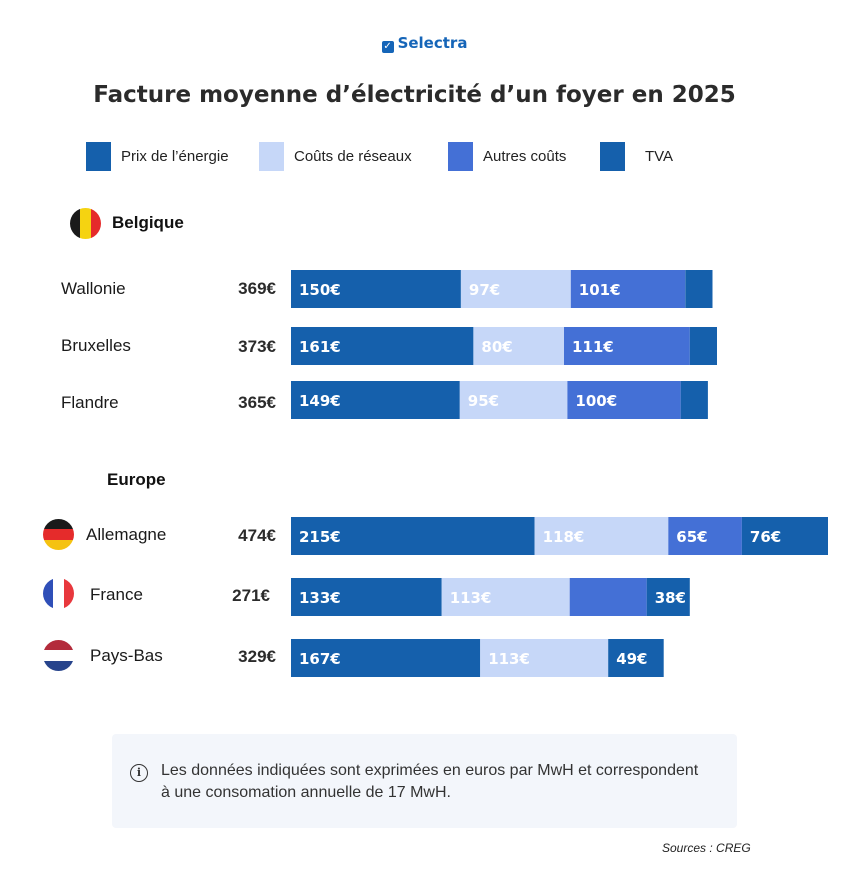  What do you see at coordinates (58, 534) in the screenshot?
I see `germany-flag` at bounding box center [58, 534].